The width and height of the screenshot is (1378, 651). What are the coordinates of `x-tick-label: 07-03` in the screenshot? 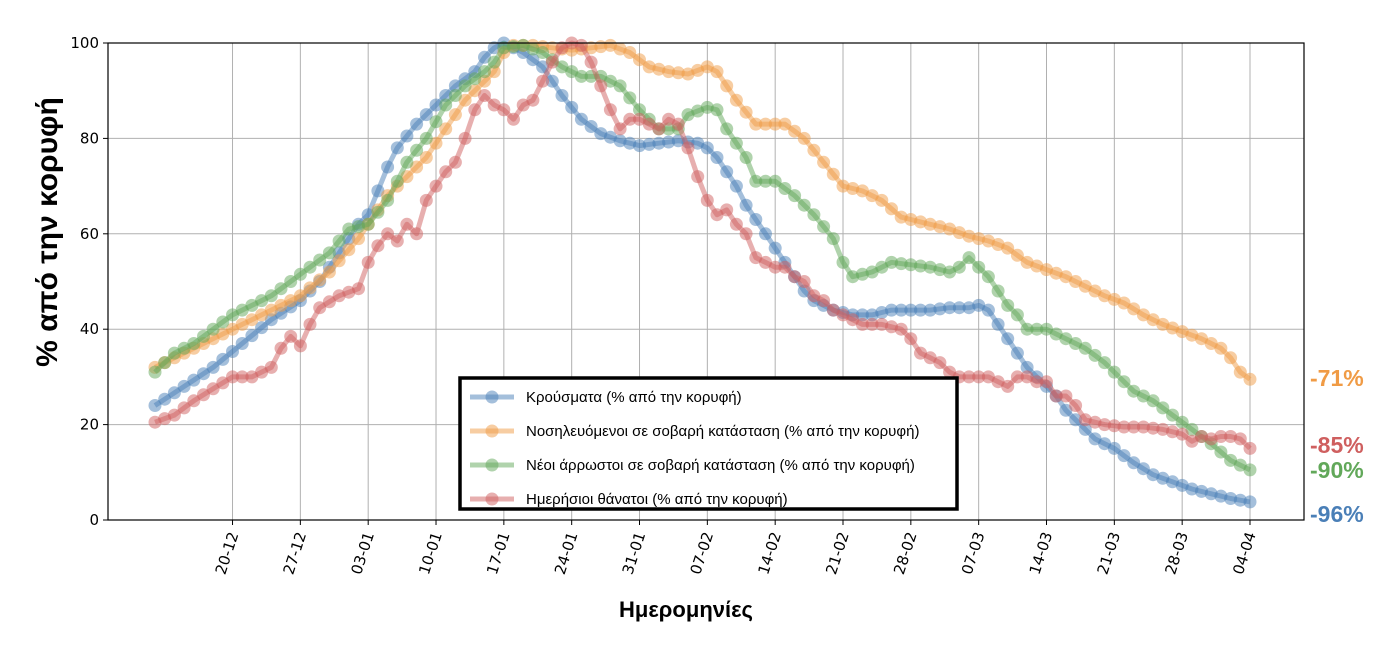 It's located at (973, 553).